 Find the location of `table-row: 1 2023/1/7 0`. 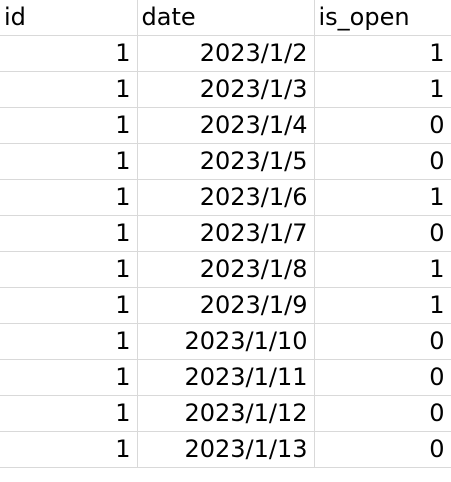

table-row: 1 2023/1/7 0 is located at coordinates (225, 233).